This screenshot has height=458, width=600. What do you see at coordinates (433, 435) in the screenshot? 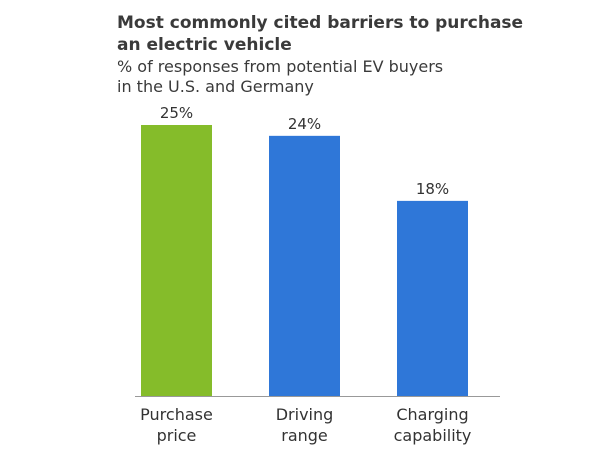
I see `category-label-2-line-2: capability` at bounding box center [433, 435].